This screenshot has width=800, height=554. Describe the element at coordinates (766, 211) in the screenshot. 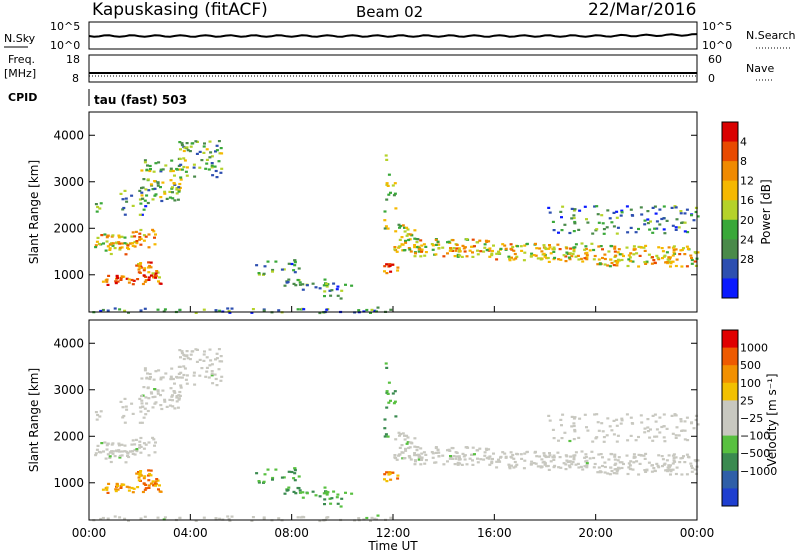

I see `power-colorbar-label: Power [dB]` at that location.